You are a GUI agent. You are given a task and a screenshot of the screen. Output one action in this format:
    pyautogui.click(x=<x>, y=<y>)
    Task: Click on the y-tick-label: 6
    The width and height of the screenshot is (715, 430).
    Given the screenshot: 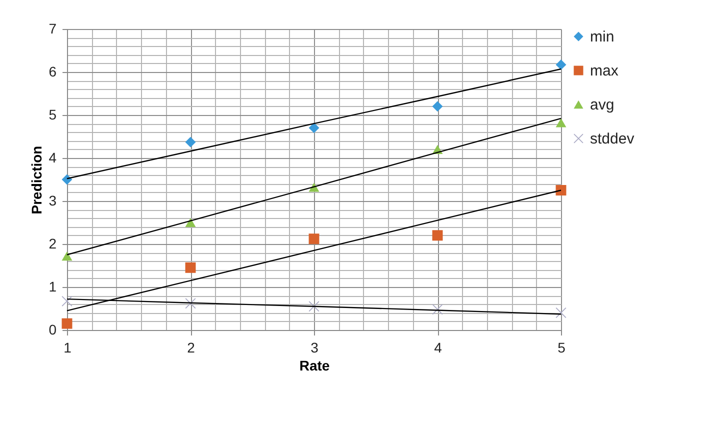 What is the action you would take?
    pyautogui.click(x=52, y=72)
    